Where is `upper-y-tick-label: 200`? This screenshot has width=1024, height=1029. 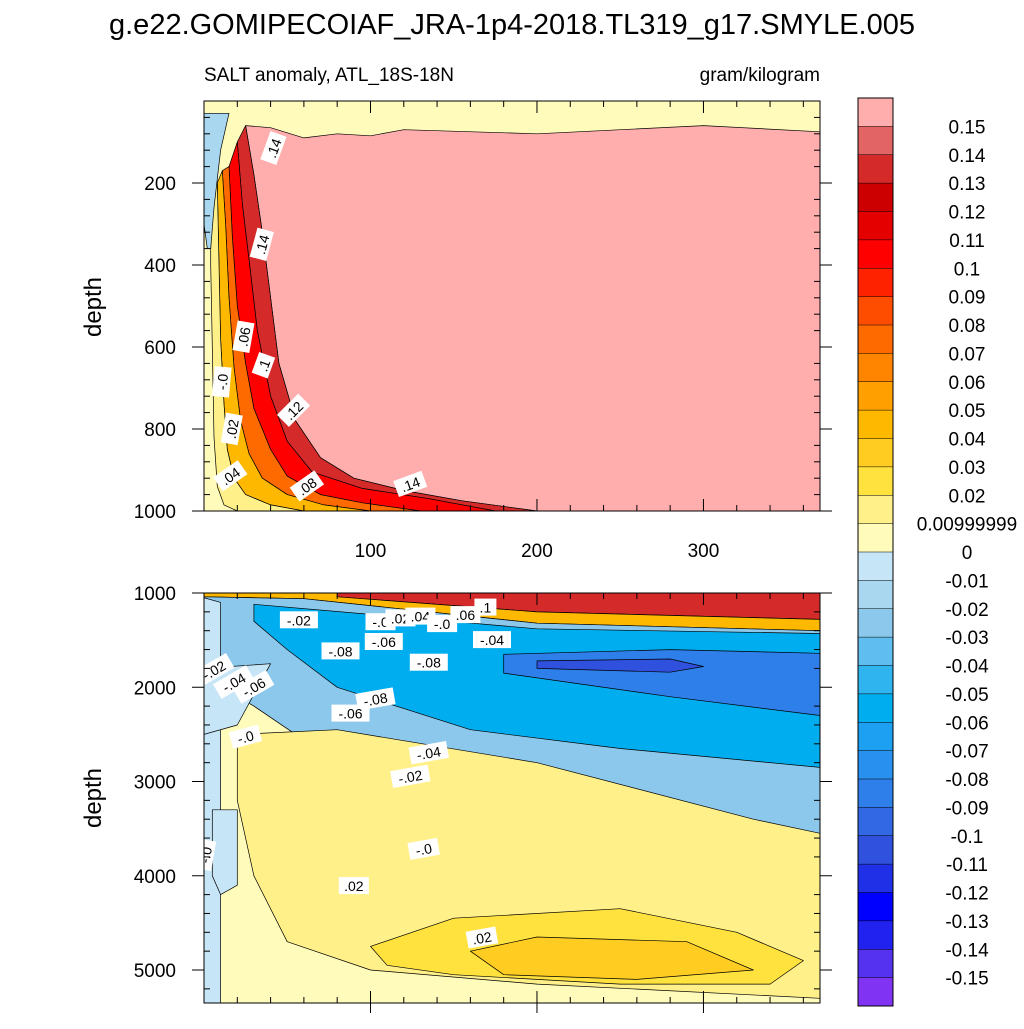 upper-y-tick-label: 200 is located at coordinates (160, 184).